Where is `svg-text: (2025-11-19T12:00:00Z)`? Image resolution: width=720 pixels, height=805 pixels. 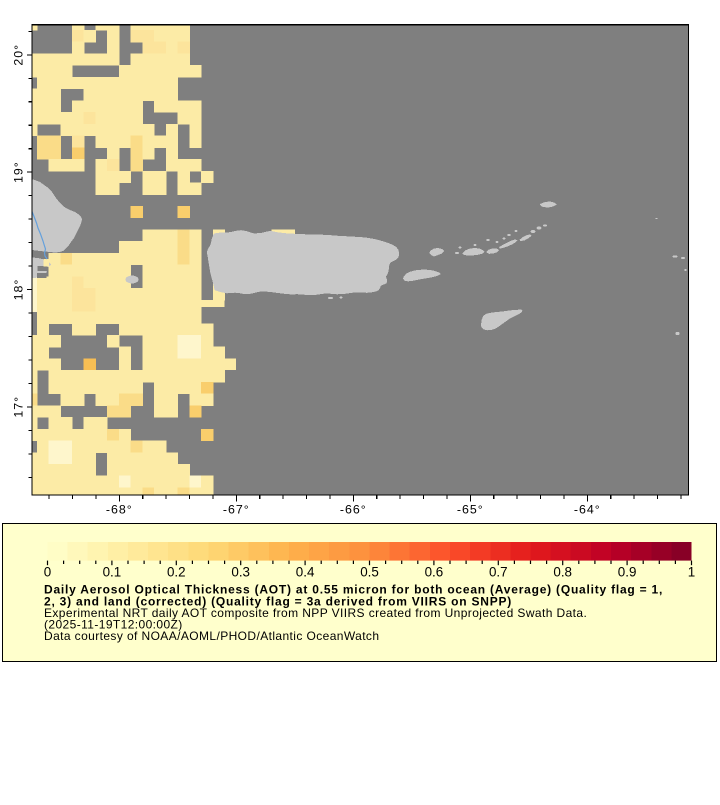 svg-text: (2025-11-19T12:00:00Z) is located at coordinates (113, 625).